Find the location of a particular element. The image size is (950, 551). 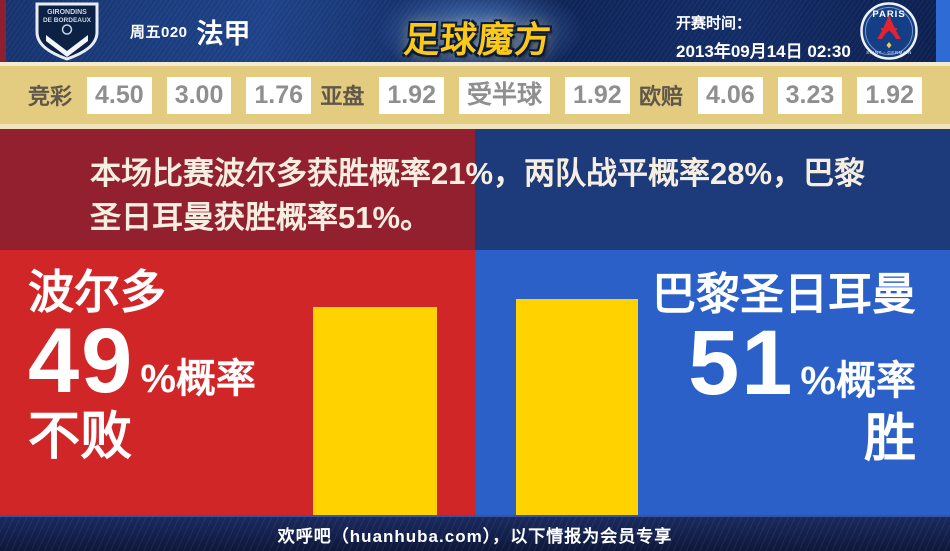

away-percent-suffix: %概率 is located at coordinates (858, 381).